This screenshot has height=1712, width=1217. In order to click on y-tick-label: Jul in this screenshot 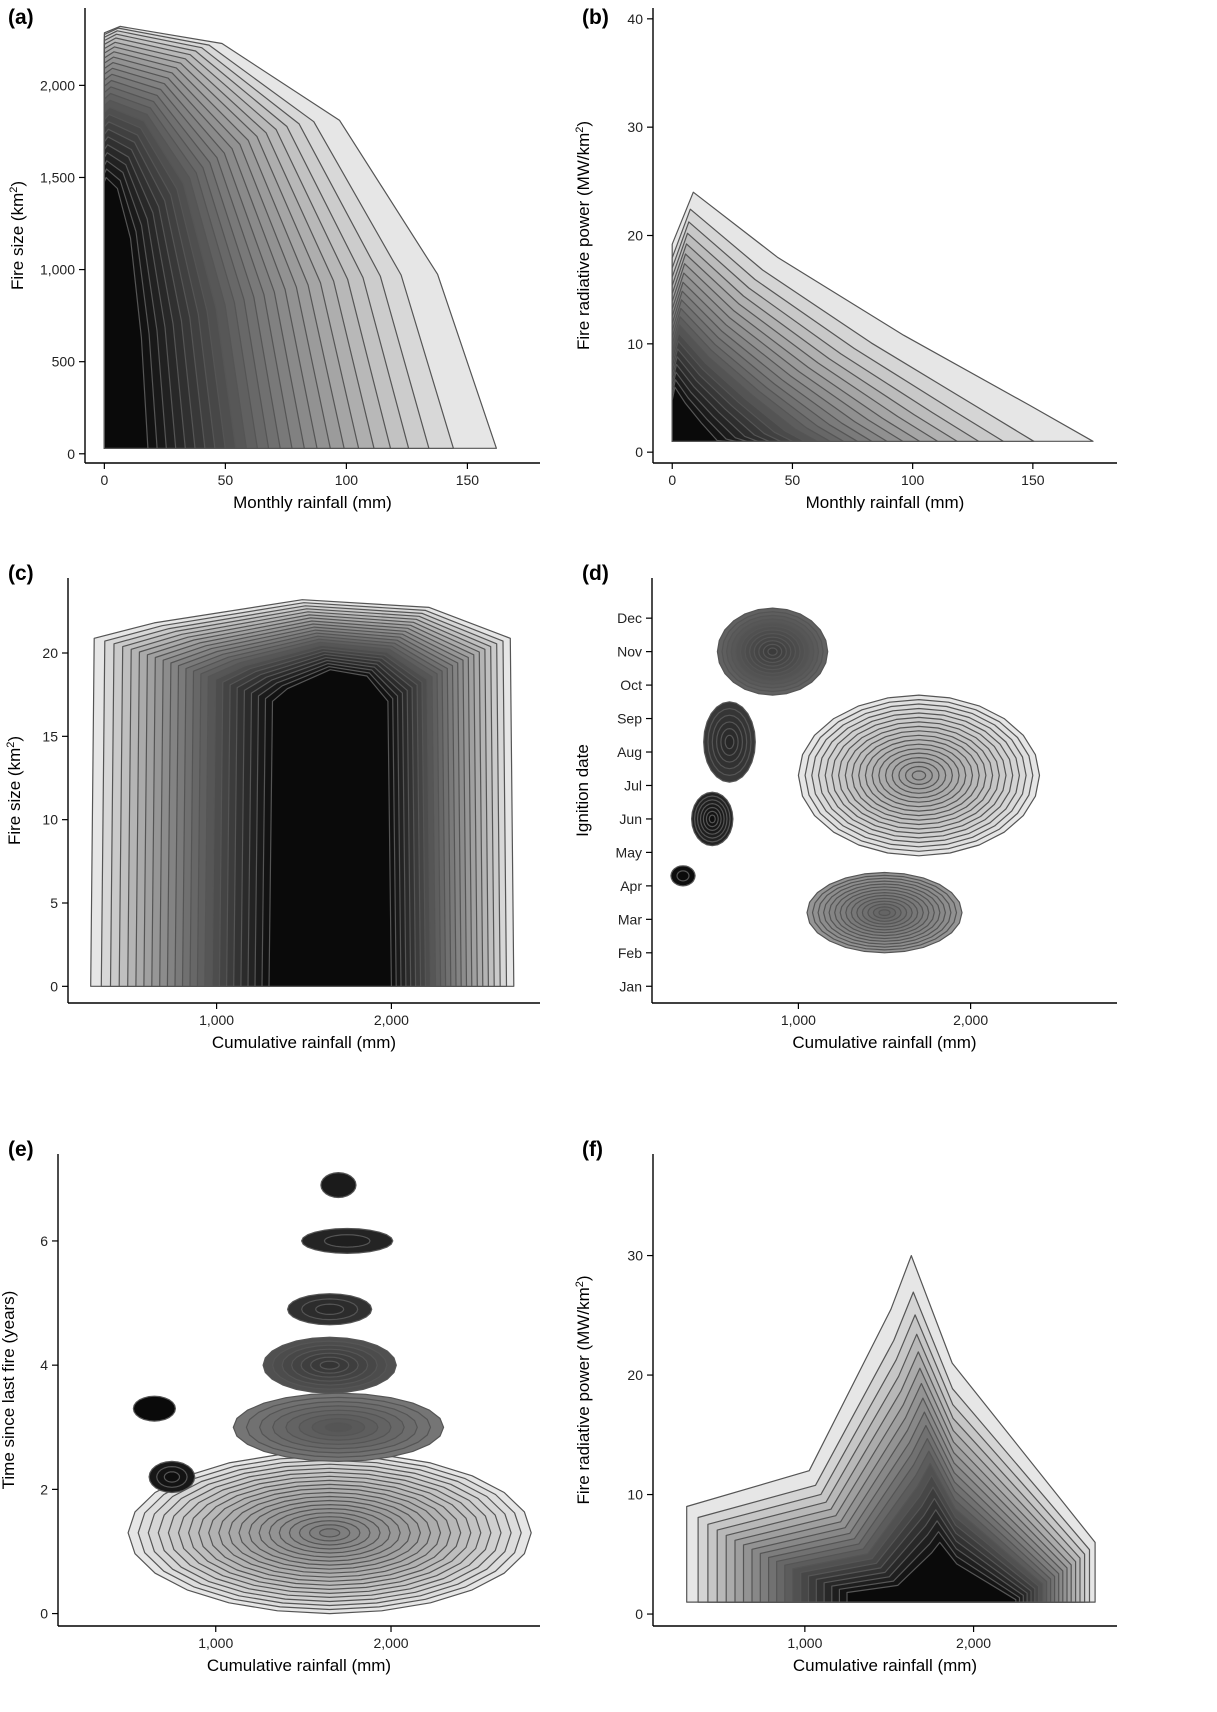, I will do `click(633, 785)`.